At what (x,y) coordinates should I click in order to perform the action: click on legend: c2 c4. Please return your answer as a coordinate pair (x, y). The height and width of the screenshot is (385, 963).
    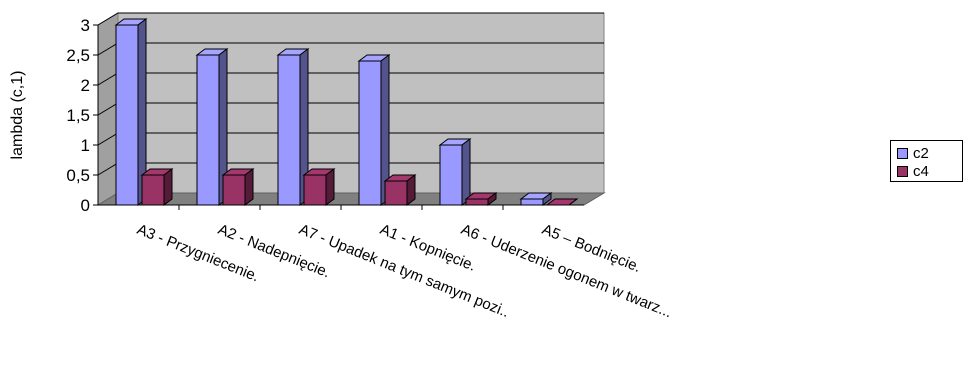
    Looking at the image, I should click on (926, 161).